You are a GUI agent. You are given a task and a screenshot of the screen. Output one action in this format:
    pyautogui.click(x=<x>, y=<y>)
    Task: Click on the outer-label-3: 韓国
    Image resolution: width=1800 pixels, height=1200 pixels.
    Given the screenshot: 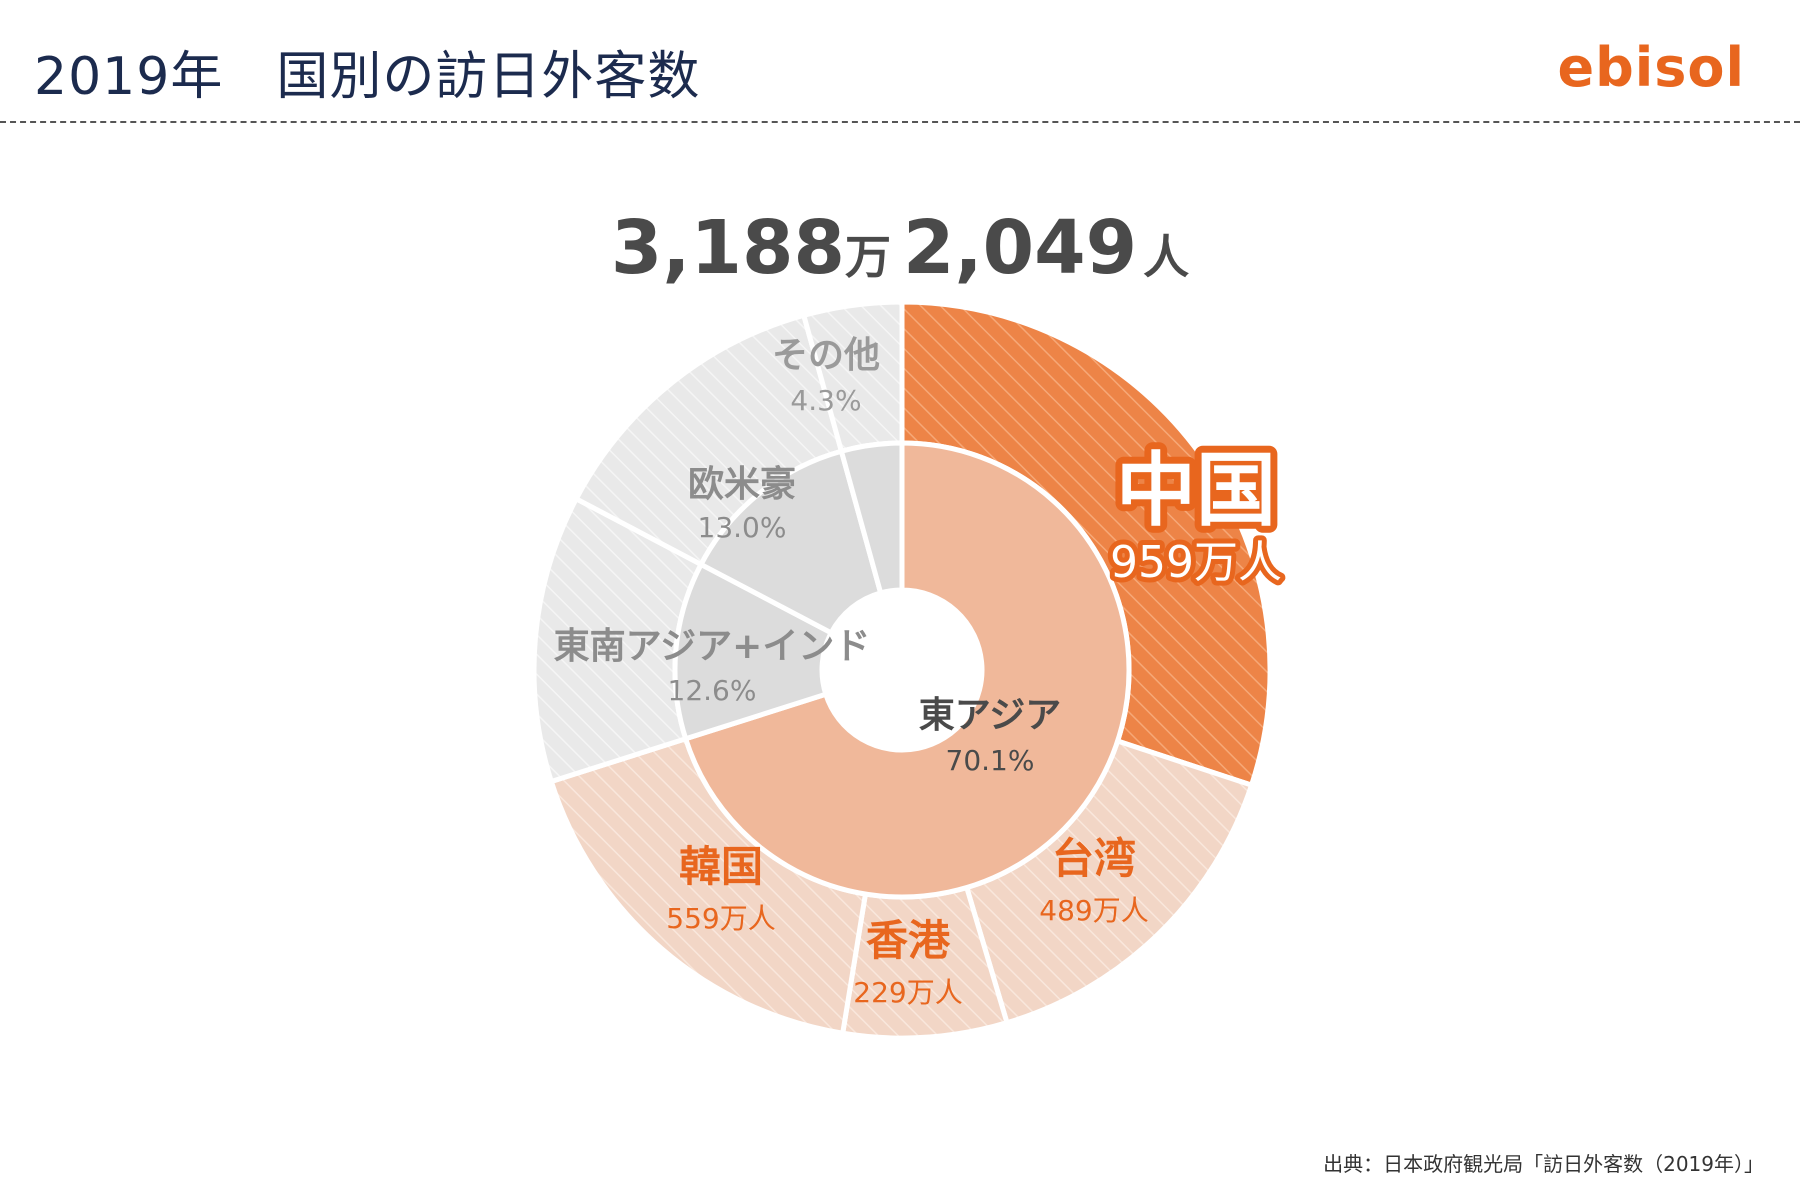 What is the action you would take?
    pyautogui.click(x=721, y=866)
    